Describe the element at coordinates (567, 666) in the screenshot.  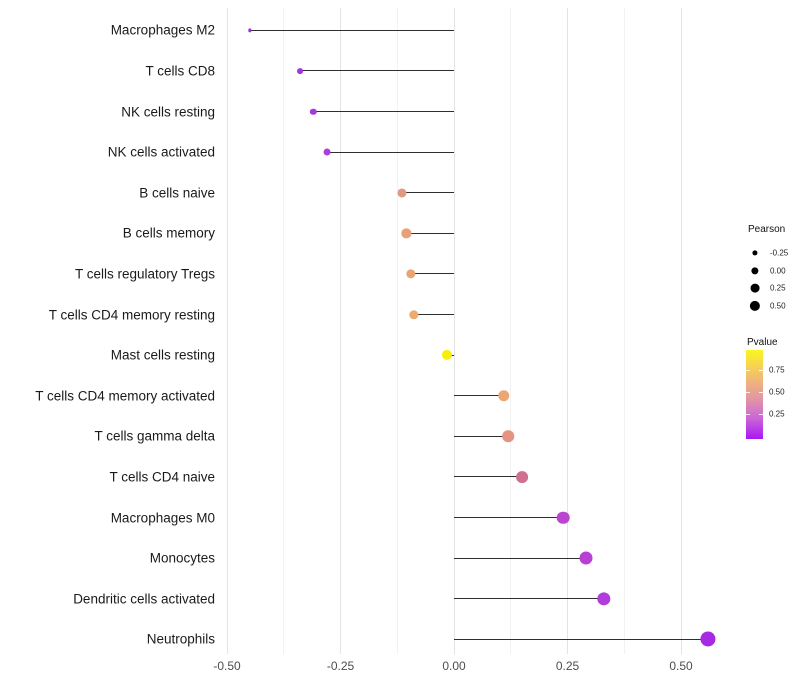
I see `x-axis-tick-label: 0.25` at that location.